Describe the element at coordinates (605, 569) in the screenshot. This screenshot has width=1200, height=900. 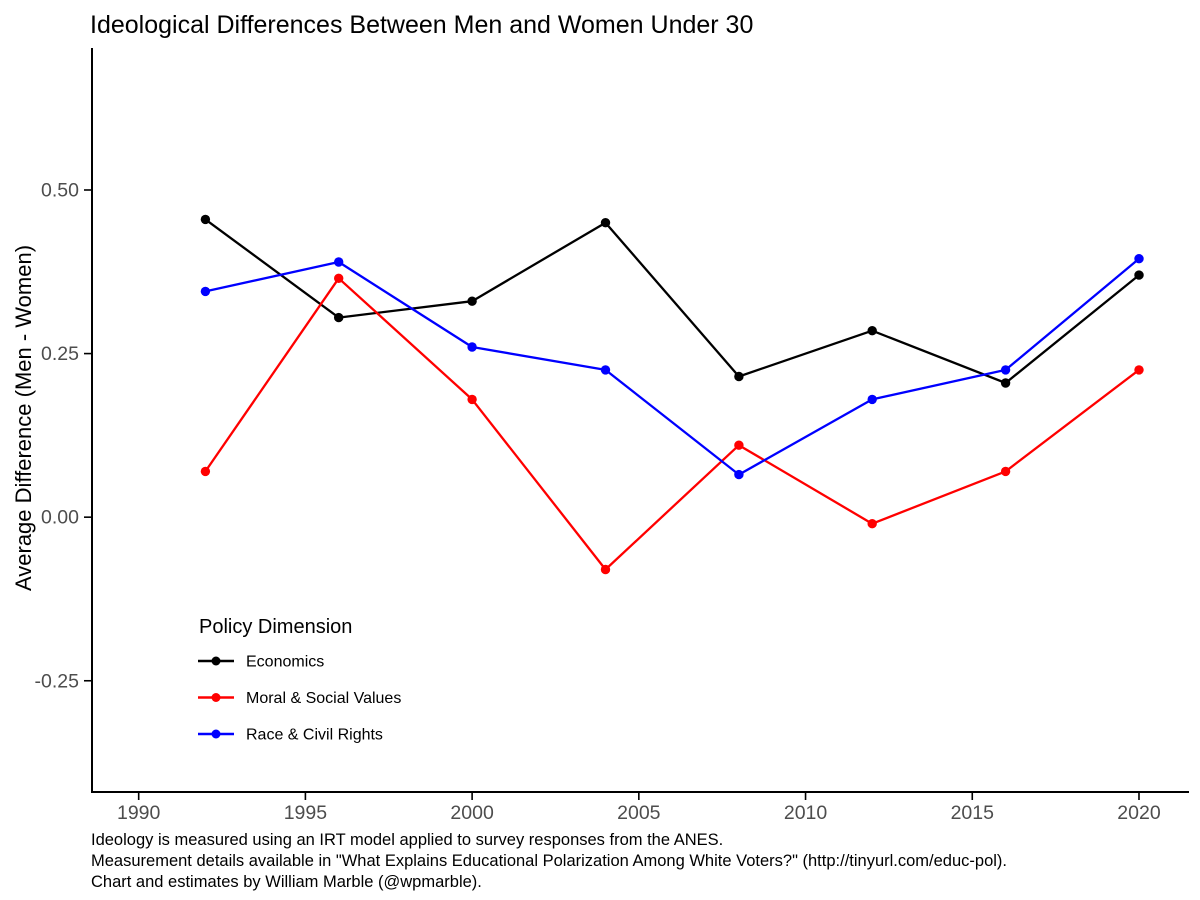
I see `data-point-moral-social-values-2004` at that location.